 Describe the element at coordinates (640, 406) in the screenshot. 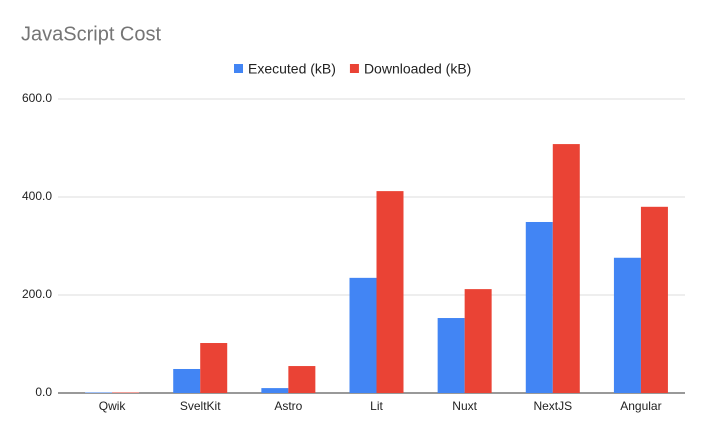

I see `x-tick-label: Angular` at that location.